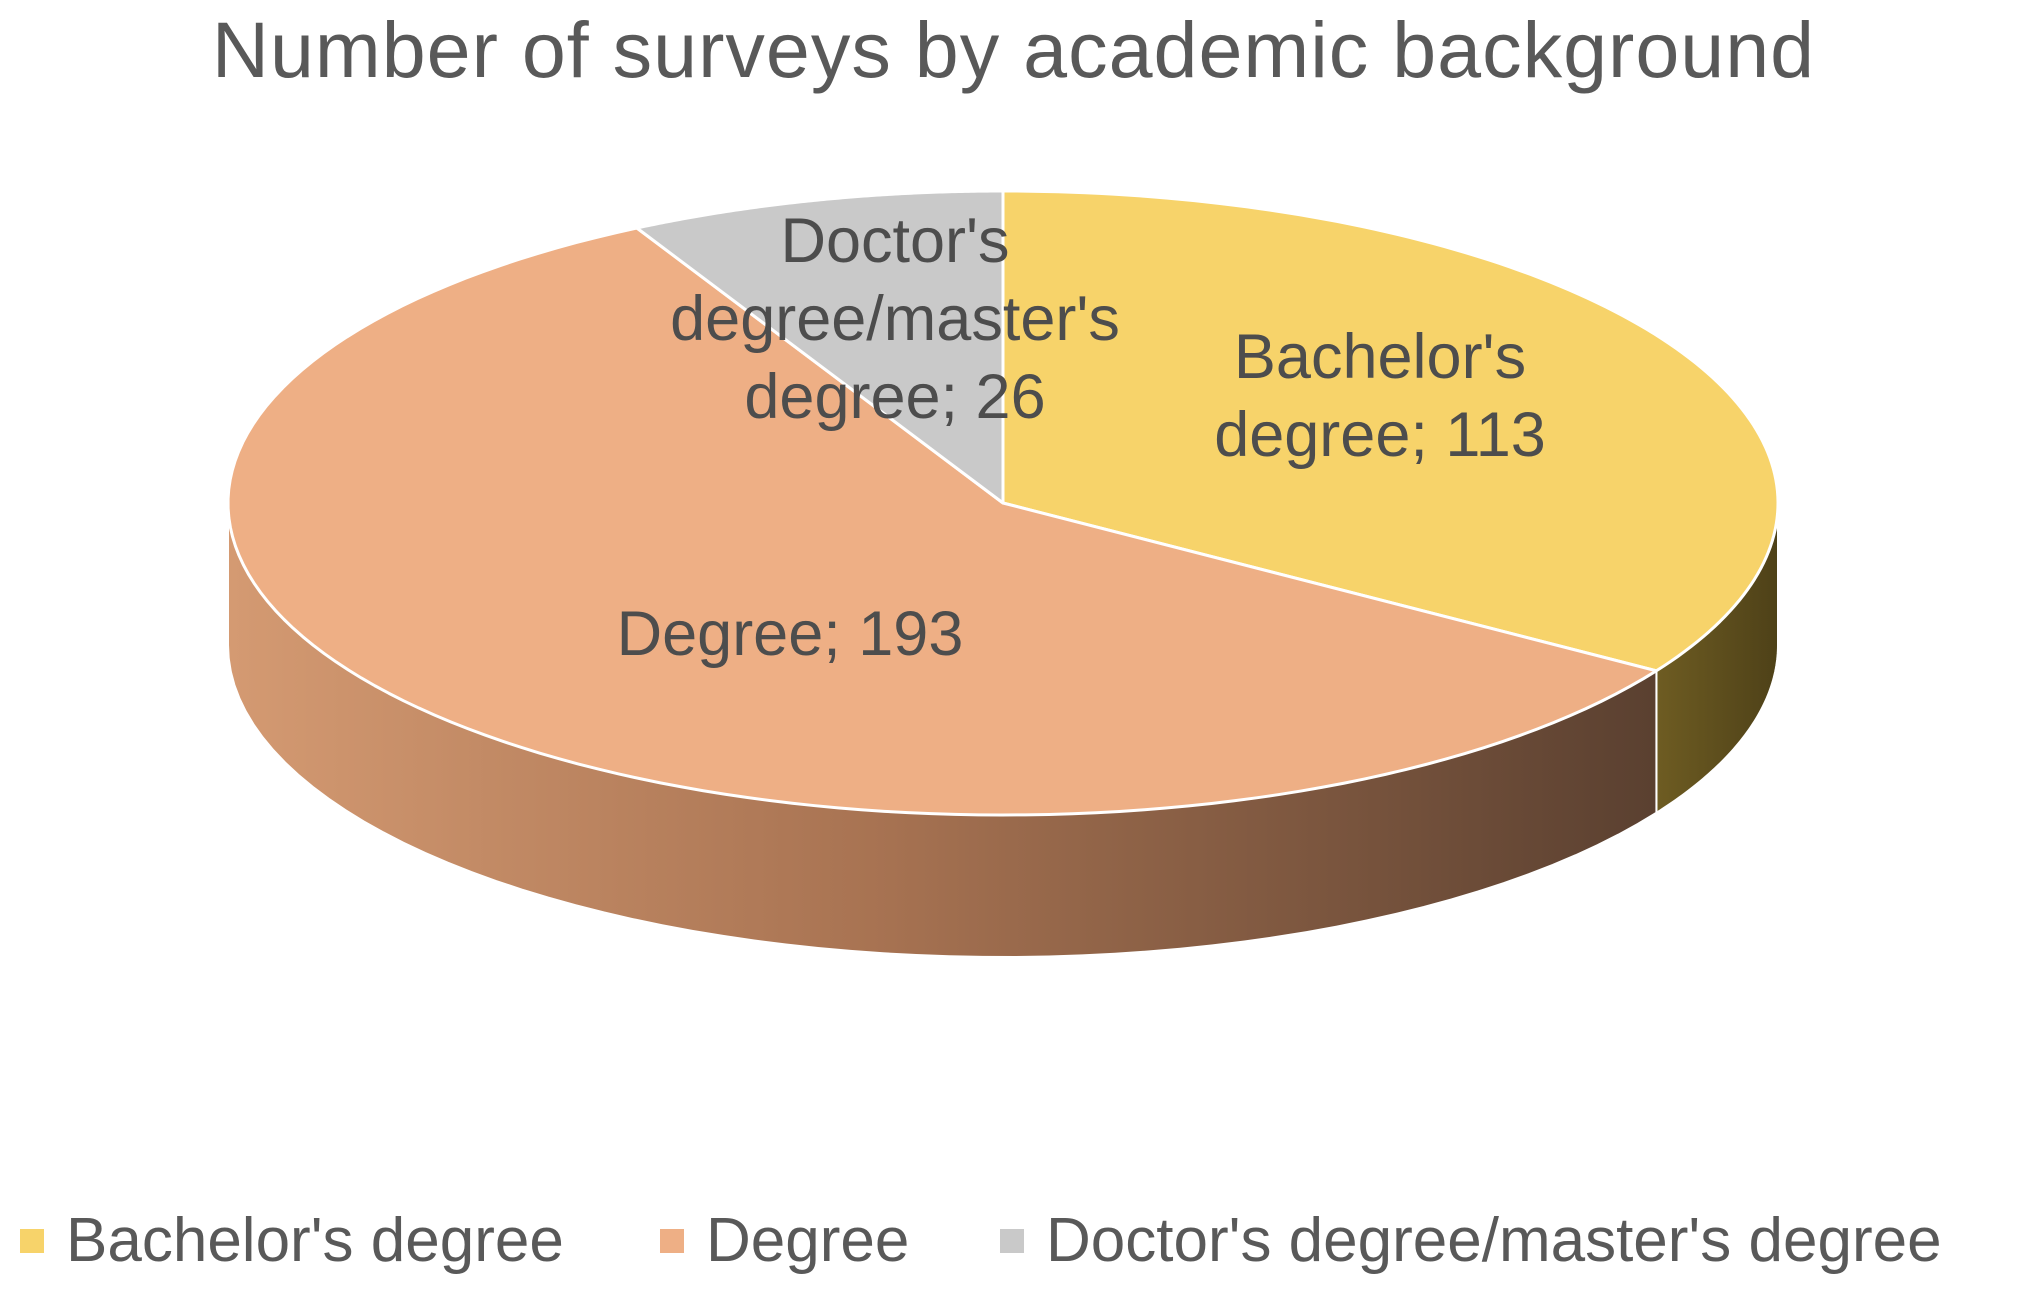 Image resolution: width=2027 pixels, height=1289 pixels. I want to click on pie-slice-bachelors, so click(1390, 431).